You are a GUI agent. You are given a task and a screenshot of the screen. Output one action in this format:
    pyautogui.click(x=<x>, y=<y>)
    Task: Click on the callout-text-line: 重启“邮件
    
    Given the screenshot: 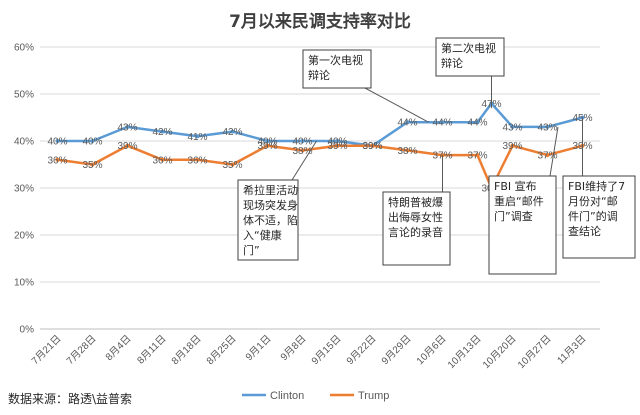 What is the action you would take?
    pyautogui.click(x=519, y=201)
    